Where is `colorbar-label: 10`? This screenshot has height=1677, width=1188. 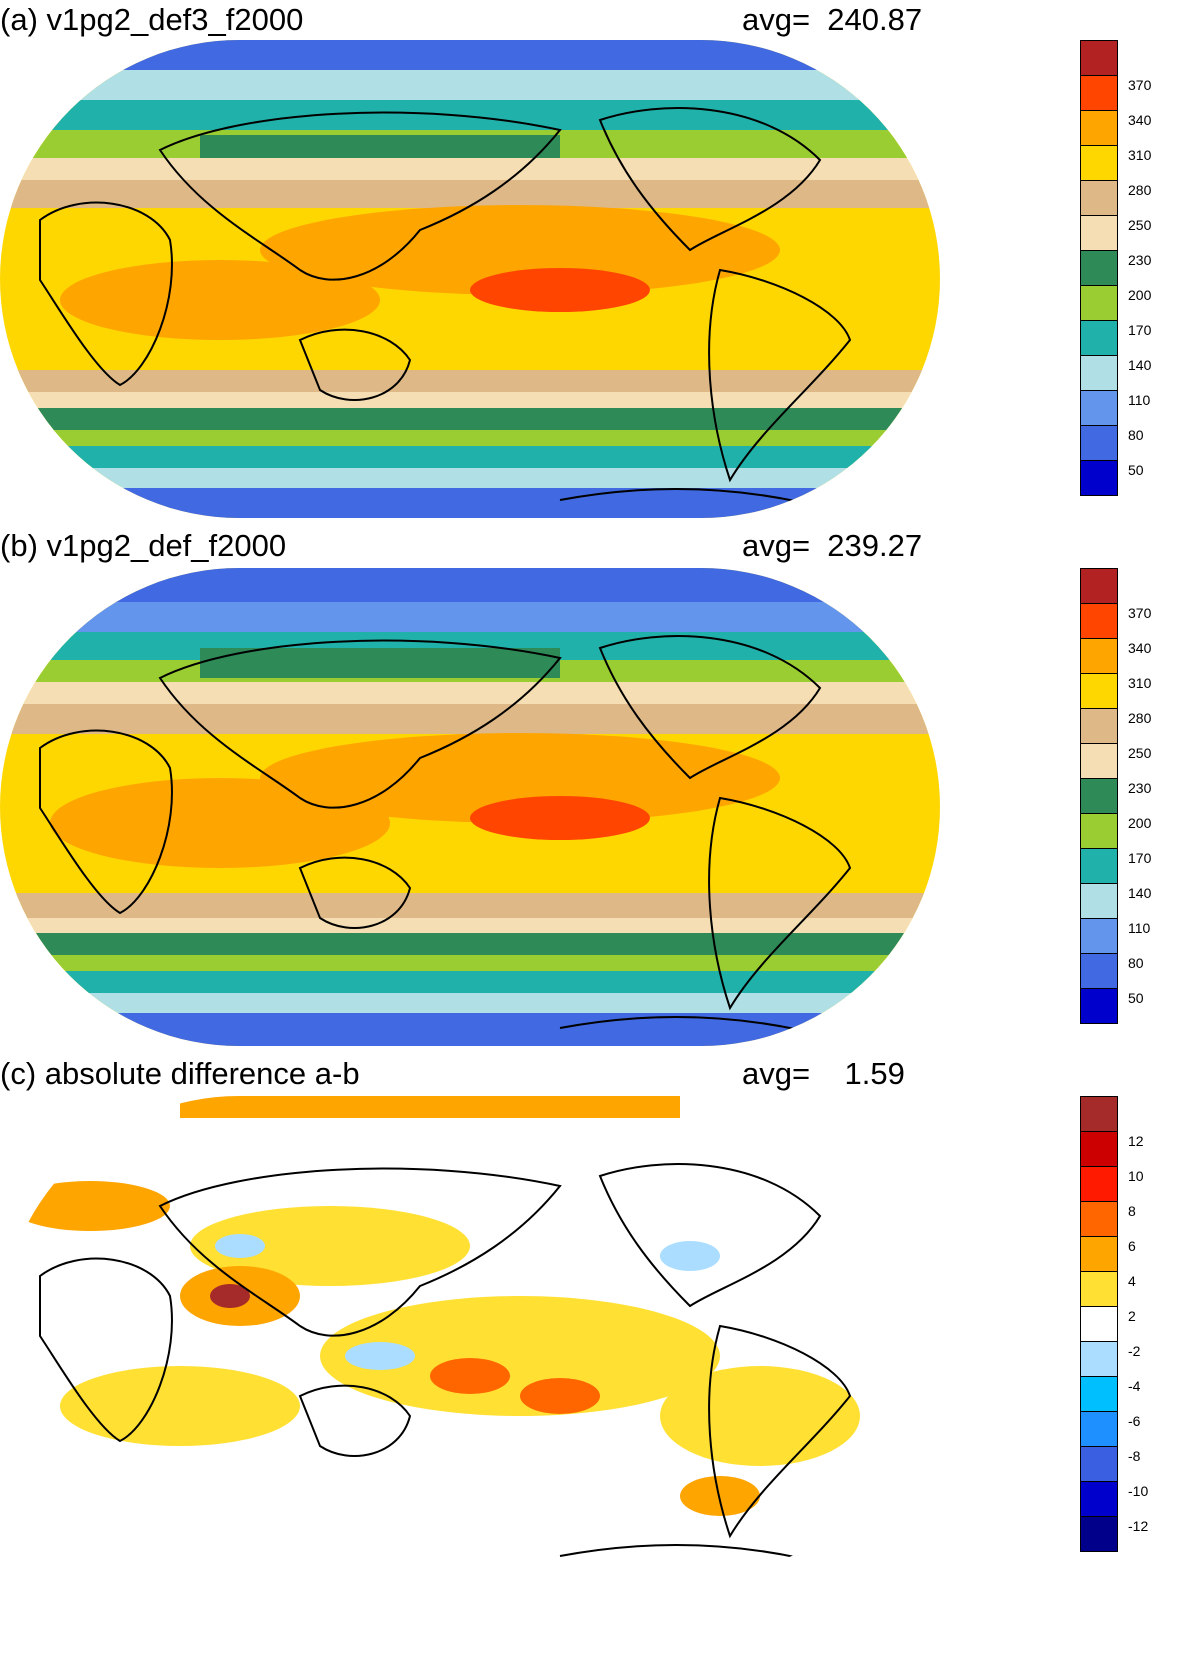 colorbar-label: 10 is located at coordinates (1136, 1176).